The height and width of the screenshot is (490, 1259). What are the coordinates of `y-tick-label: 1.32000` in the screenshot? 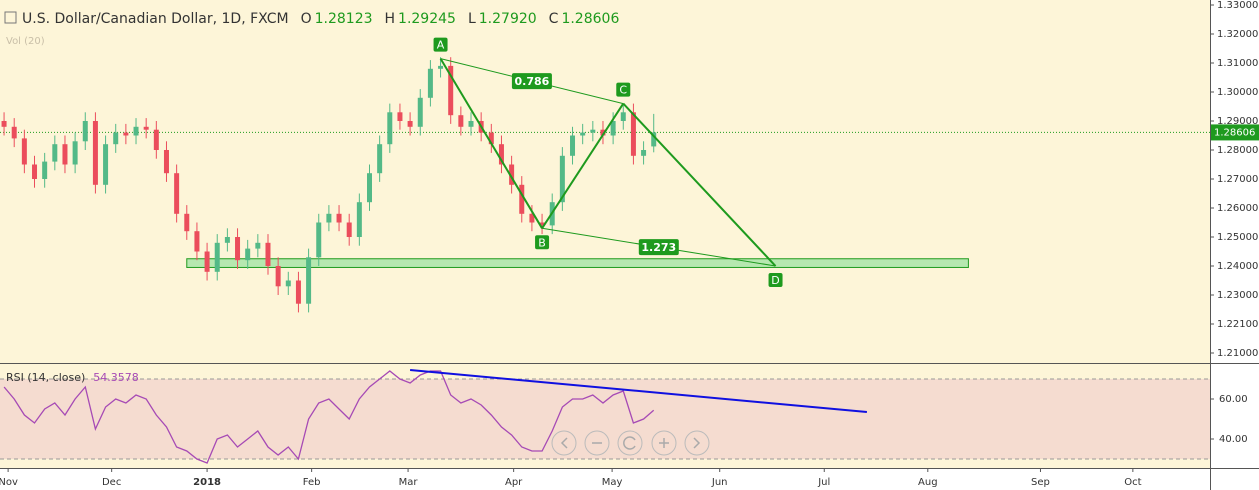 It's located at (1237, 34).